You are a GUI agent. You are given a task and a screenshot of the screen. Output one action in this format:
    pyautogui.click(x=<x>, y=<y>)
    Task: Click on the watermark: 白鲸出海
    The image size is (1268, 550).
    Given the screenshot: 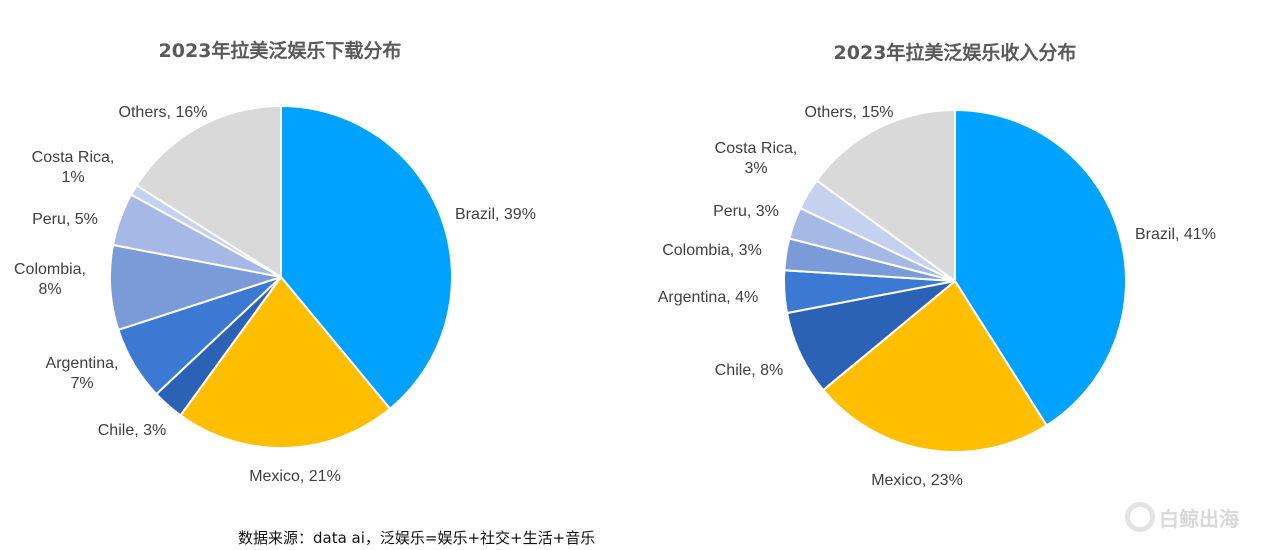 What is the action you would take?
    pyautogui.click(x=1182, y=517)
    